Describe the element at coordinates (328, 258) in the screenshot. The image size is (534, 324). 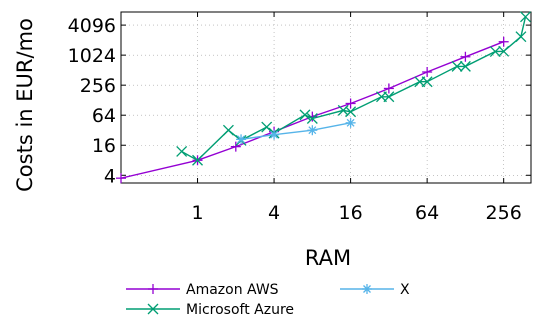
I see `x-axis-label: RAM` at that location.